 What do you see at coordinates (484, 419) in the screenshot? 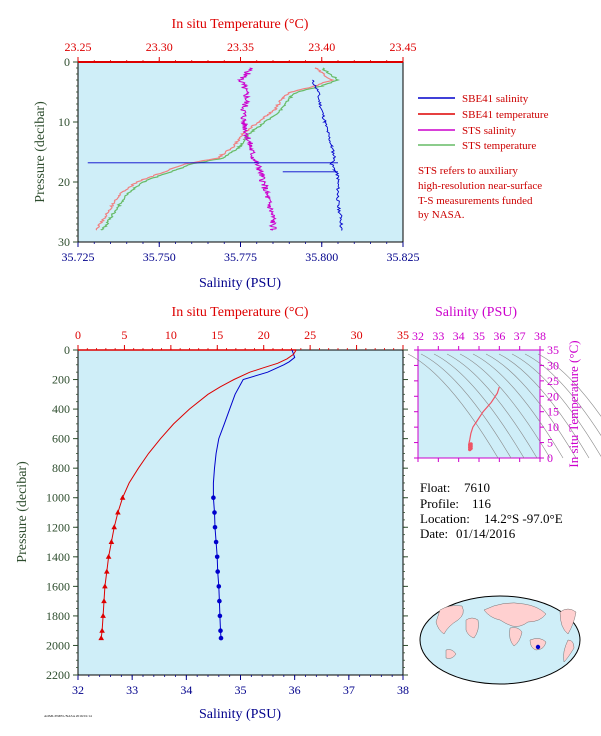
I see `ts-series` at bounding box center [484, 419].